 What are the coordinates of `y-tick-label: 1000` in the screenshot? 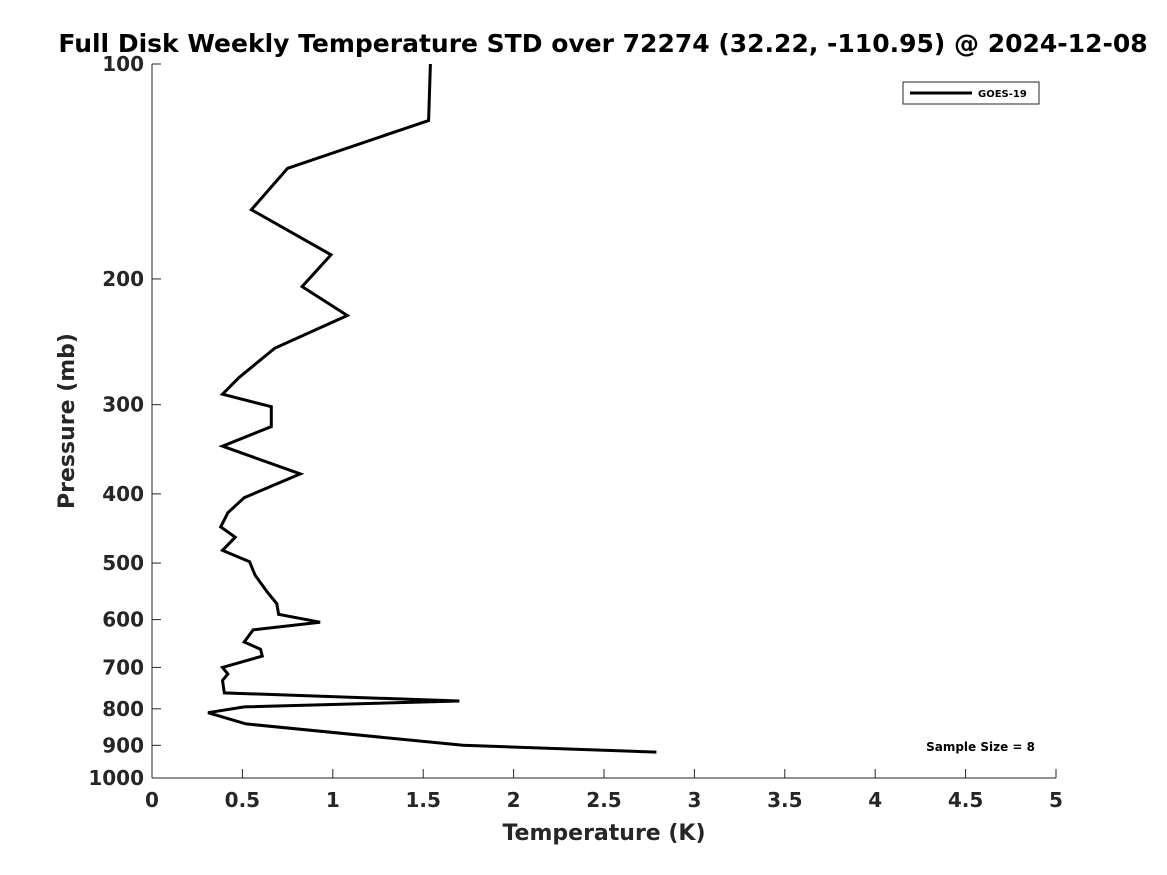 It's located at (116, 778).